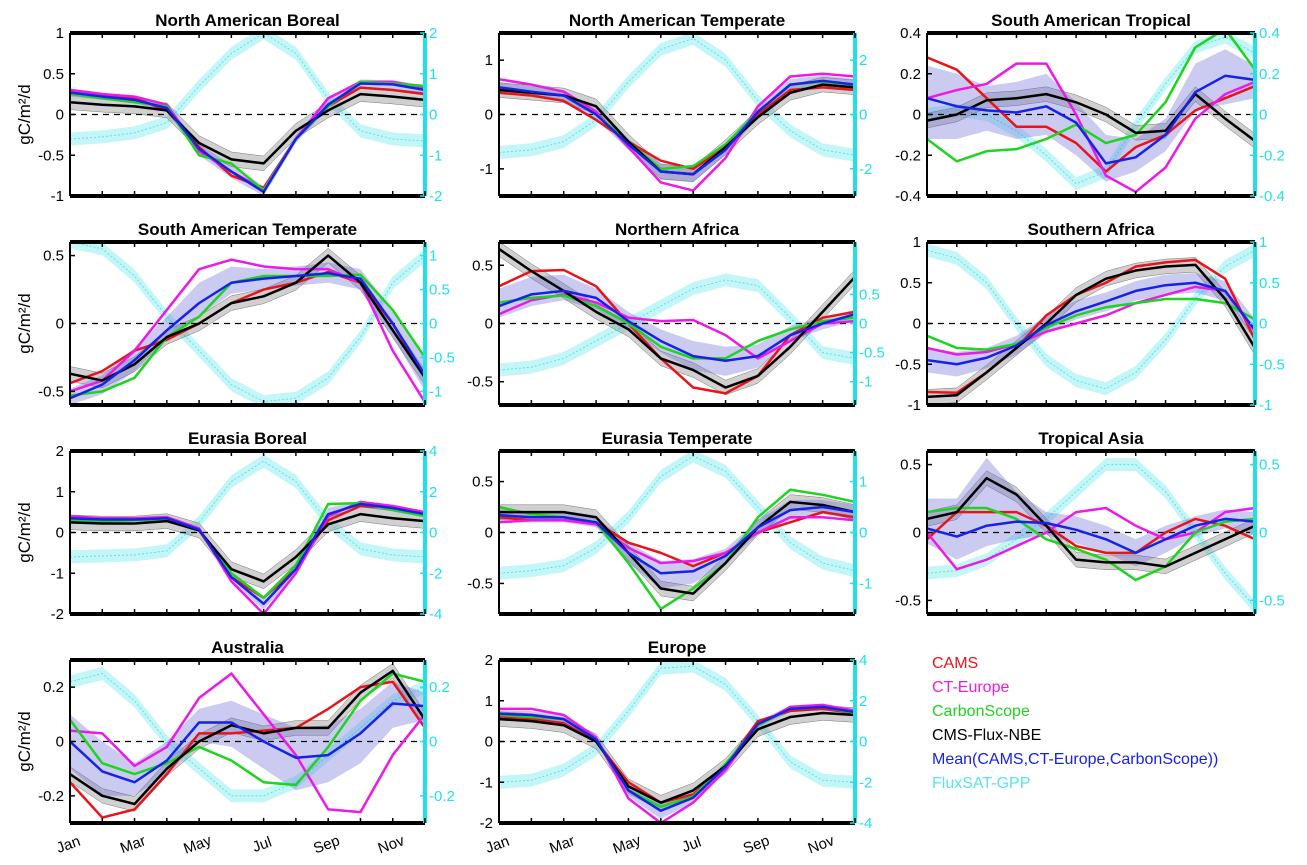 Image resolution: width=1307 pixels, height=865 pixels. I want to click on legend-entry-cms-flux-nbe: CMS-Flux-NBE, so click(986, 735).